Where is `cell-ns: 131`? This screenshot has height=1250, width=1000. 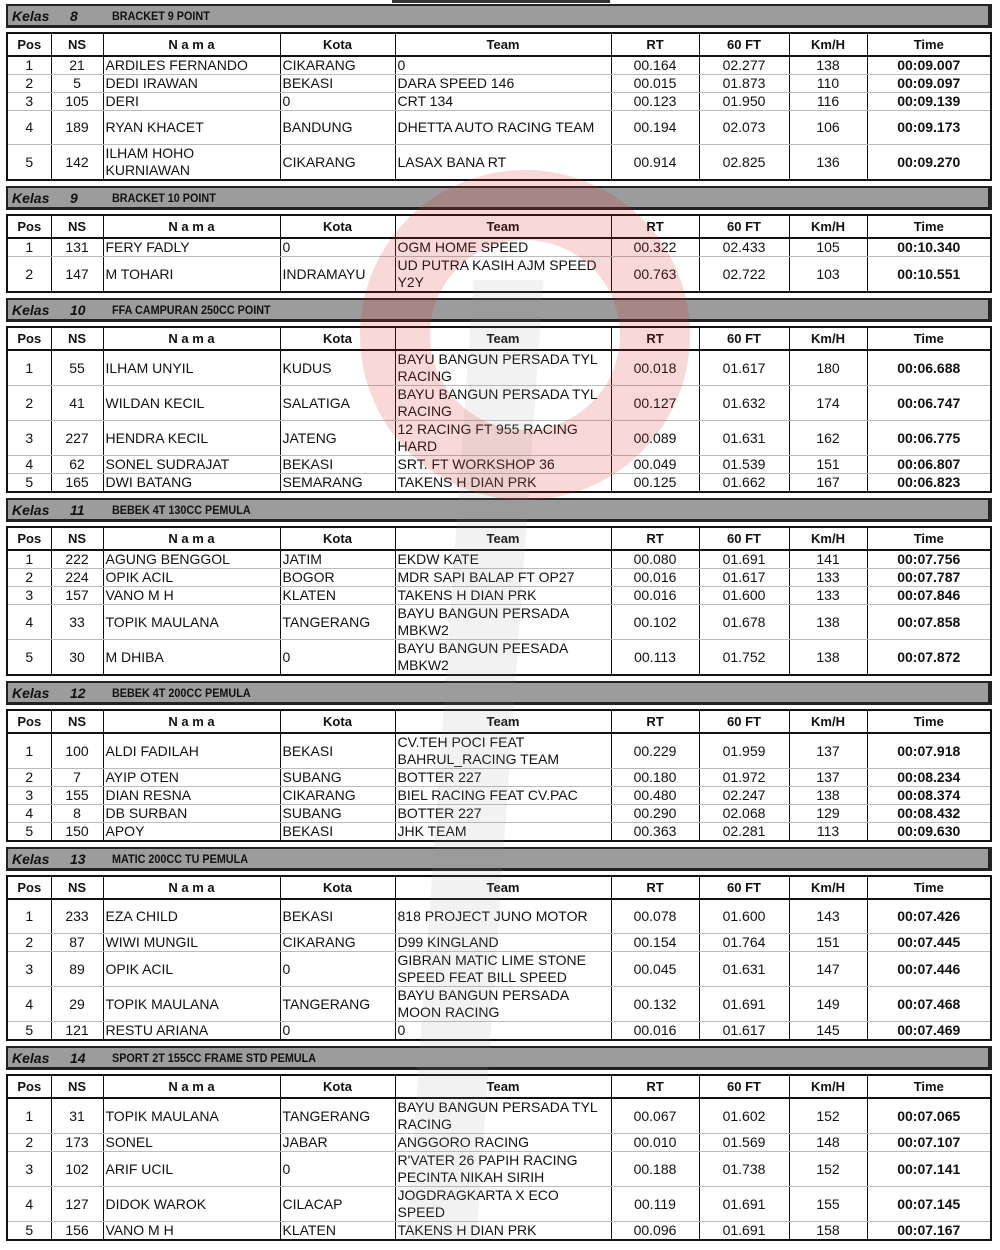 cell-ns: 131 is located at coordinates (76, 247).